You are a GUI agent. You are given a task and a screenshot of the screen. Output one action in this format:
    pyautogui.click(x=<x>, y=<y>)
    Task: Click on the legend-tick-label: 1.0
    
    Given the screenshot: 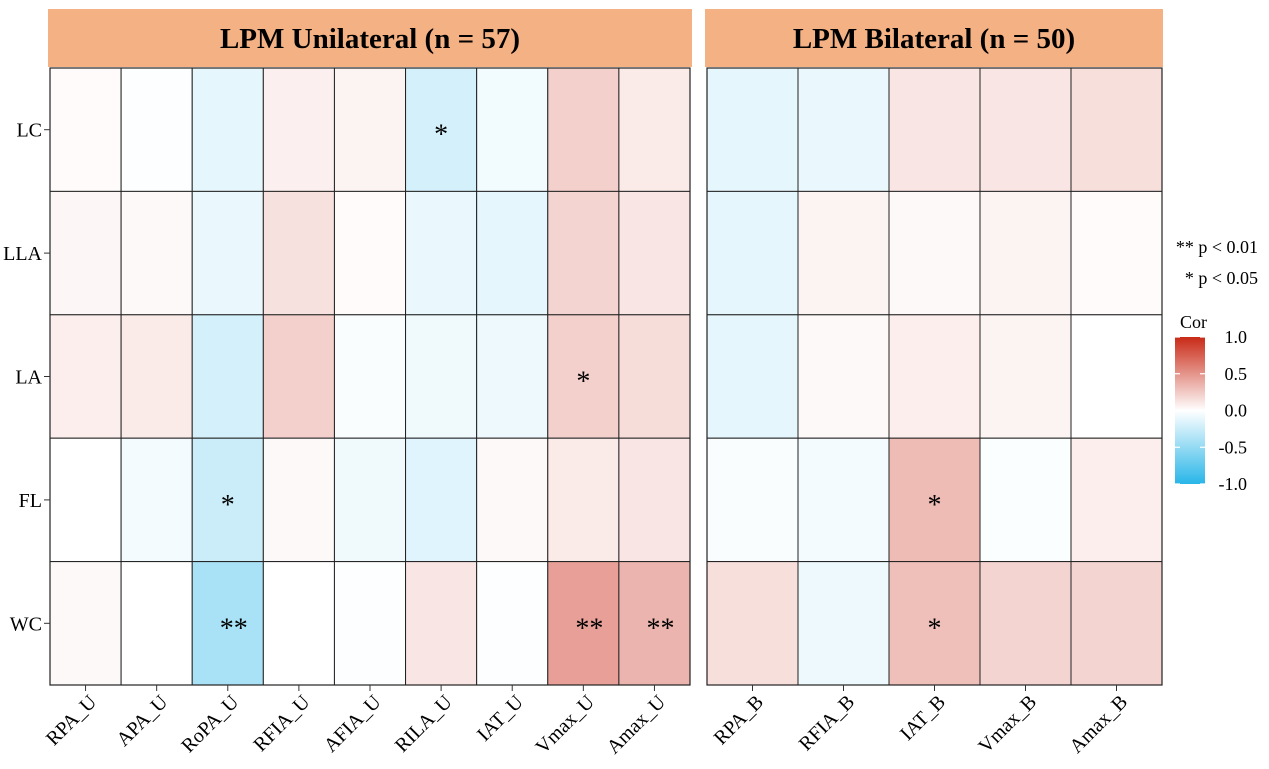 What is the action you would take?
    pyautogui.click(x=1236, y=337)
    